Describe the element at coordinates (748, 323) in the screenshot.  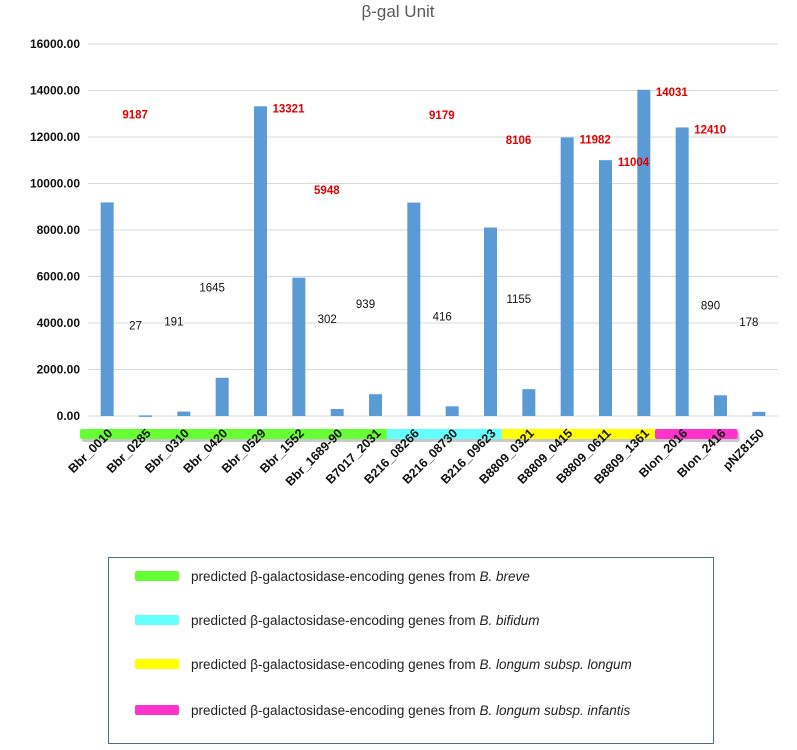
I see `value-label-pnz8150: 178` at that location.